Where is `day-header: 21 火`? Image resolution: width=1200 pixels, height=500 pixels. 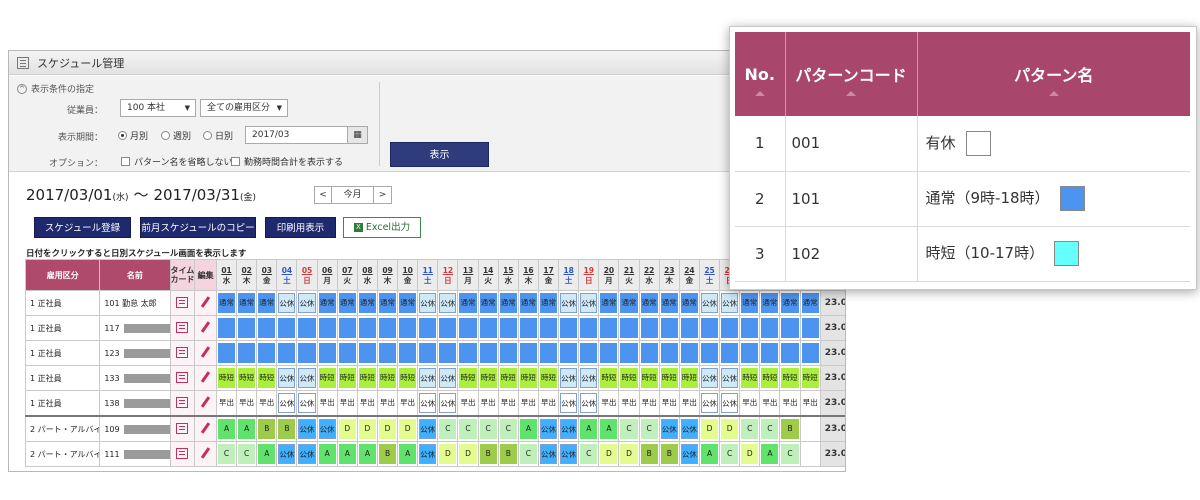 day-header: 21 火 is located at coordinates (629, 275).